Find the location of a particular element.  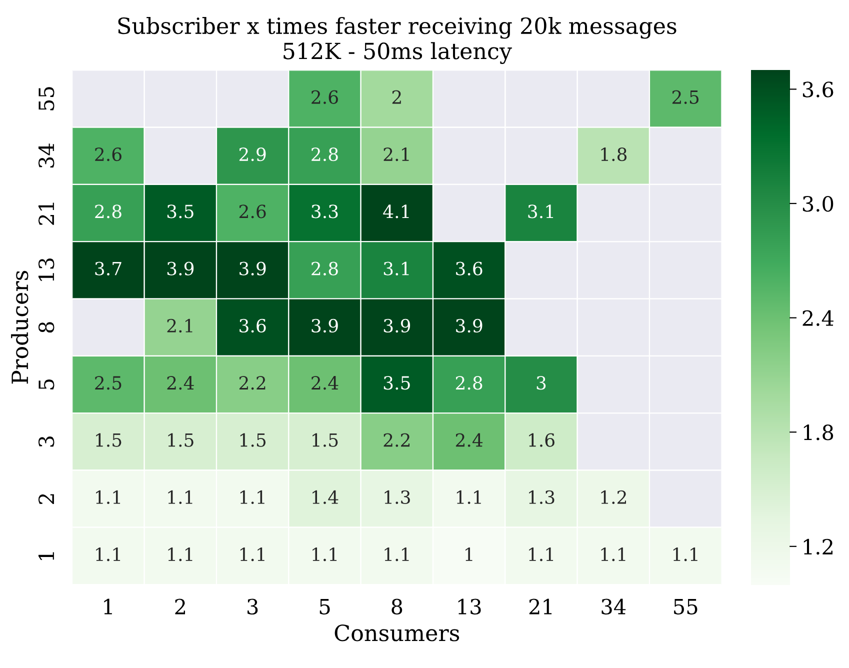

data-label: 2.9 is located at coordinates (252, 154).